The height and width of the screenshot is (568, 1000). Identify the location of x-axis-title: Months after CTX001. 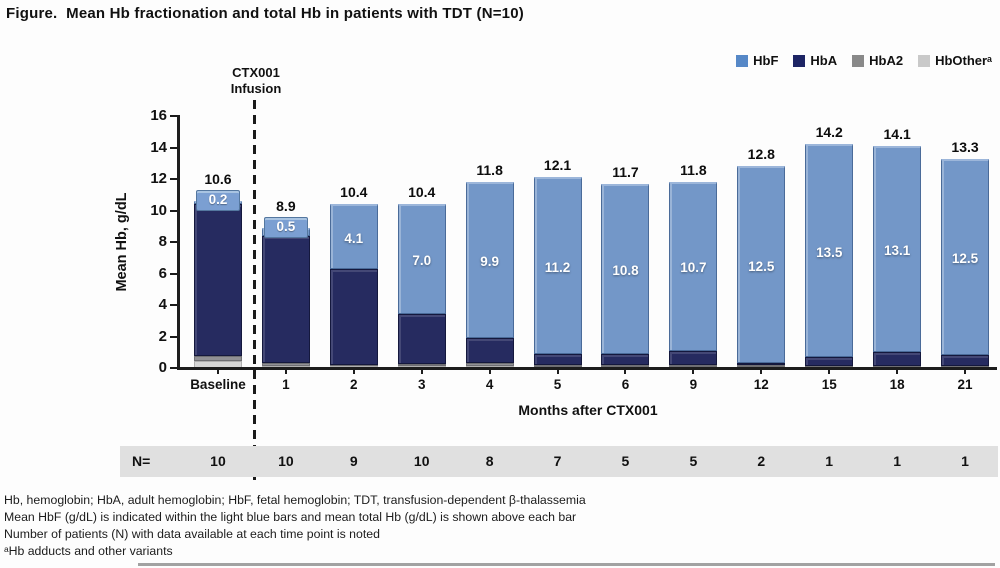
(588, 410).